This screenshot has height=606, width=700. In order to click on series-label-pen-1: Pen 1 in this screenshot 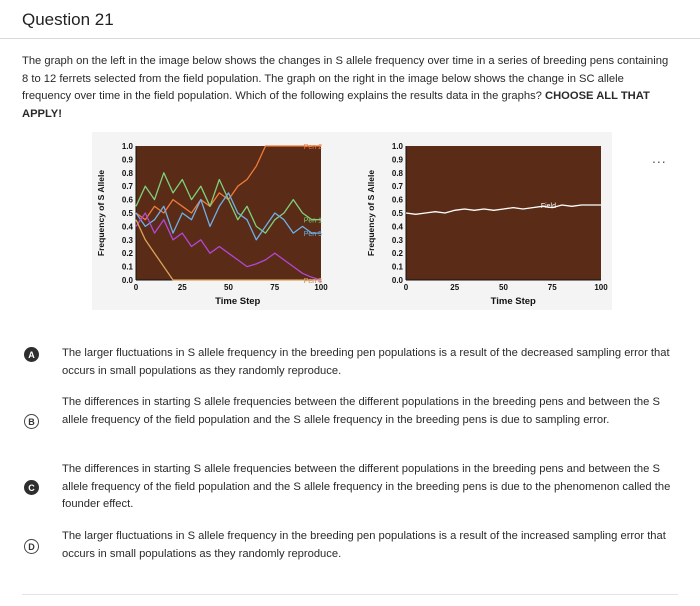, I will do `click(313, 221)`.